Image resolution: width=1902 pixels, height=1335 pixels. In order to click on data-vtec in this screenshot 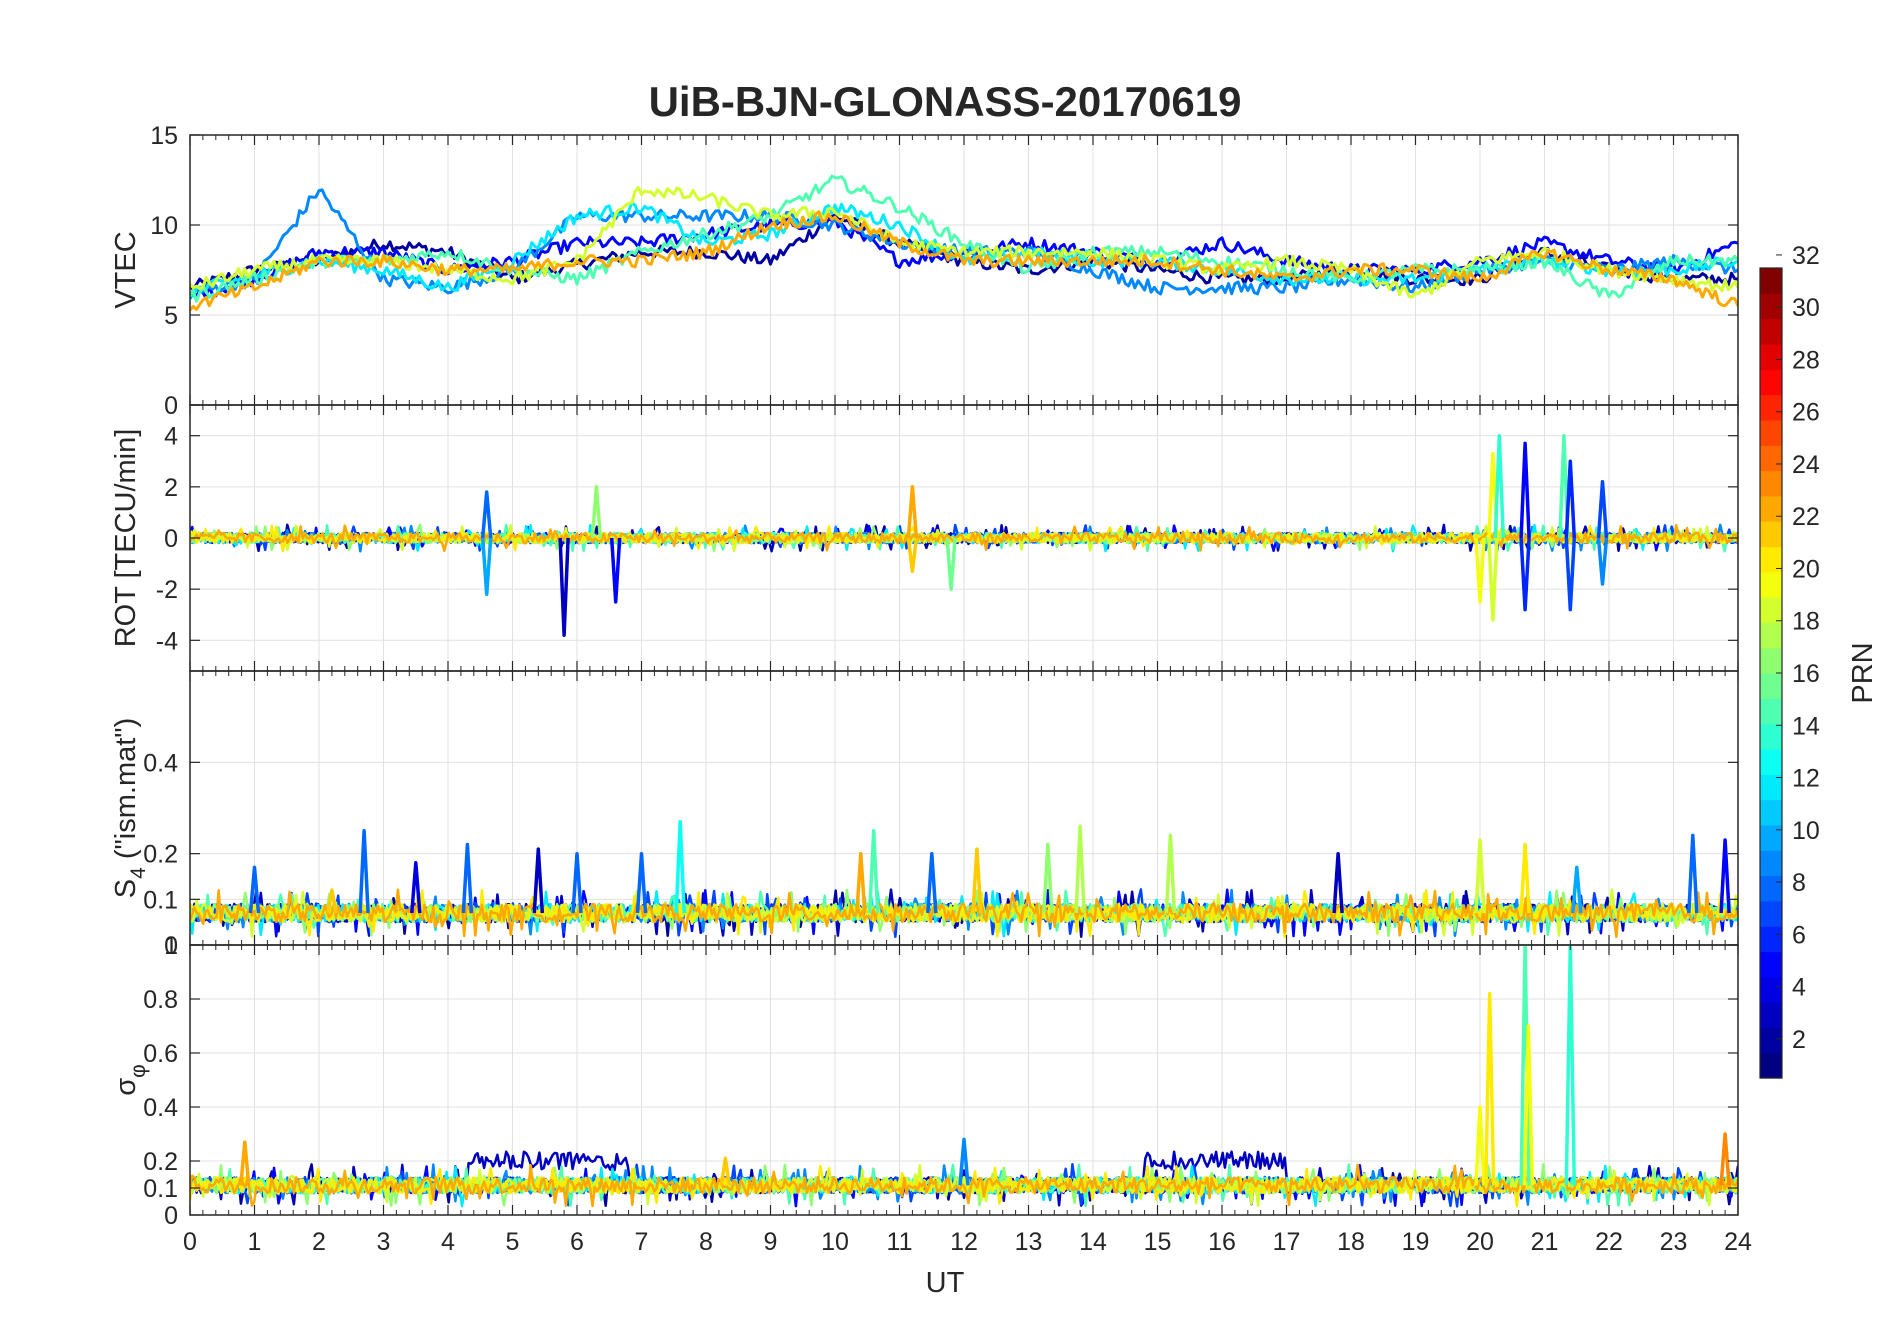, I will do `click(964, 243)`.